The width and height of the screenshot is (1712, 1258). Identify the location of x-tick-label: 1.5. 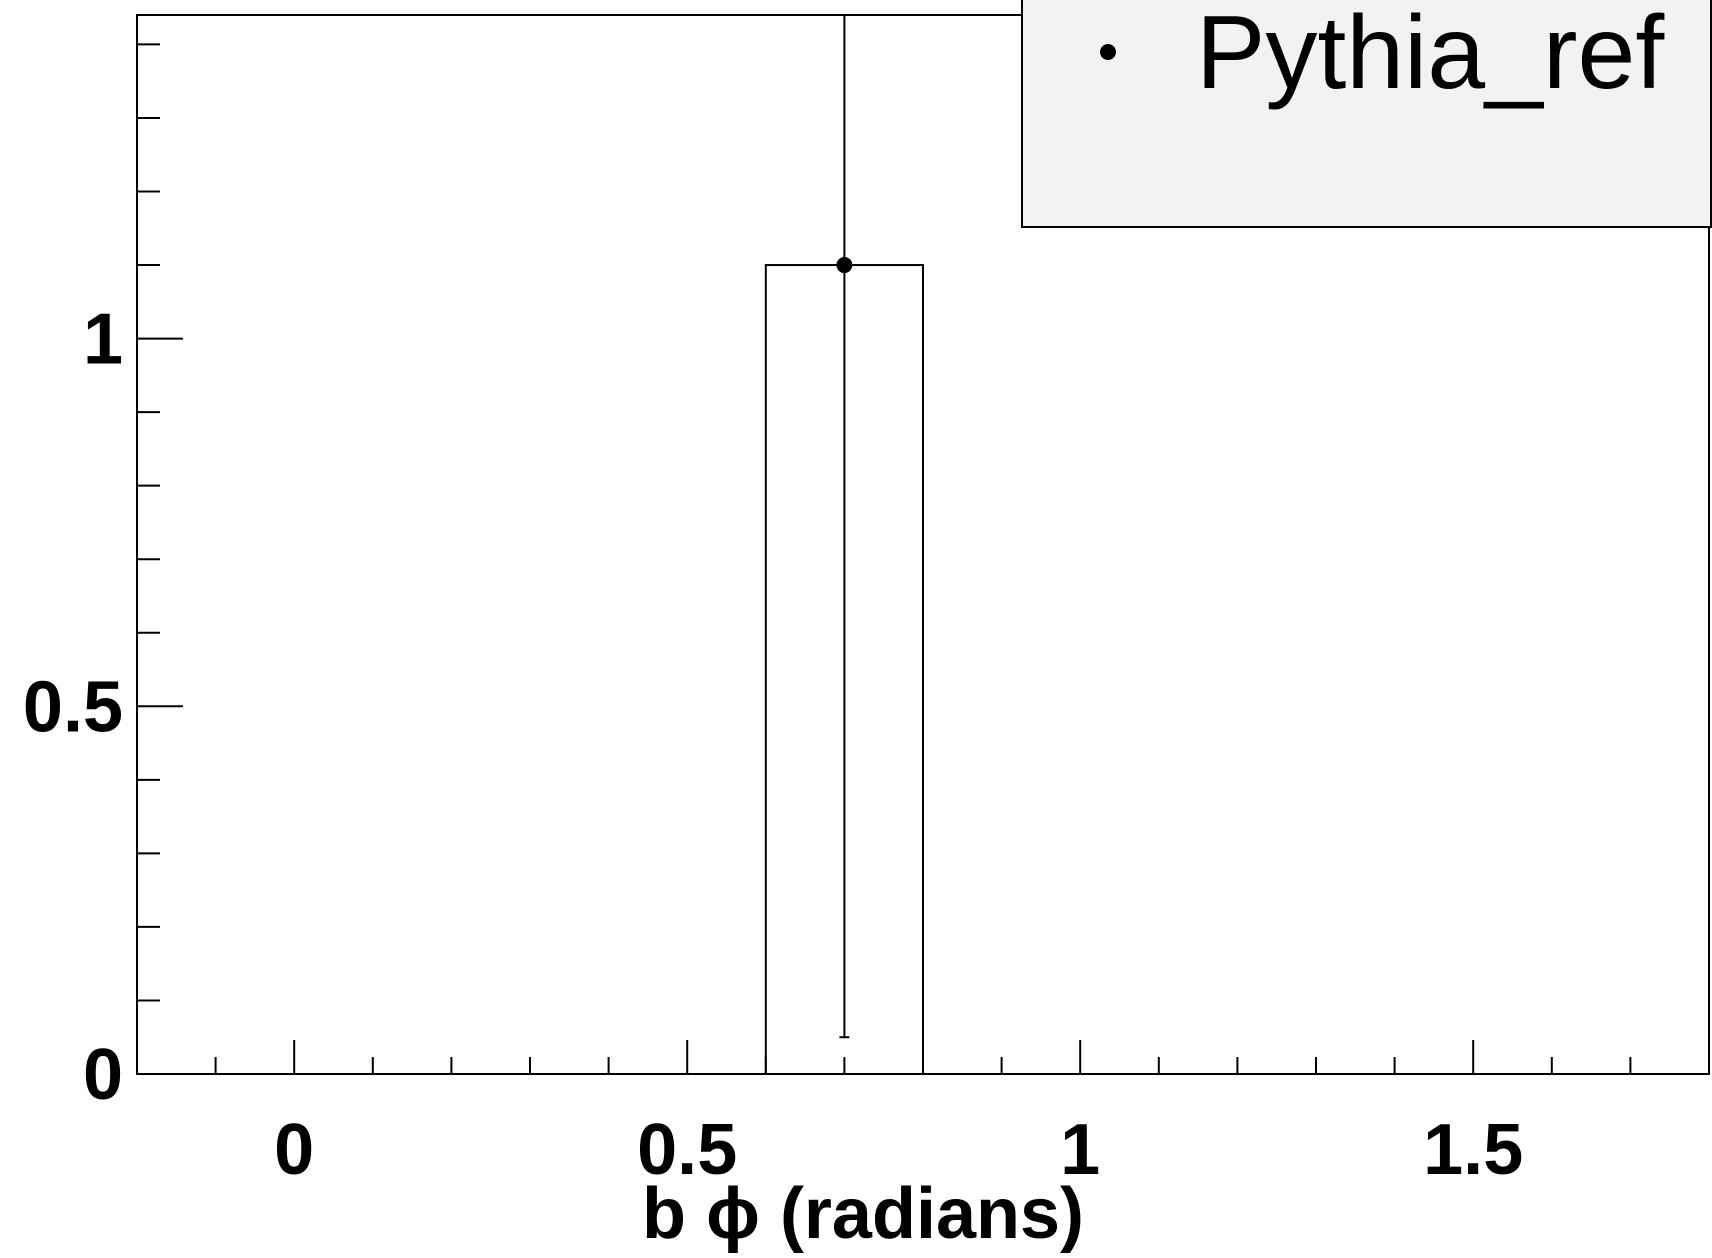
(1473, 1150).